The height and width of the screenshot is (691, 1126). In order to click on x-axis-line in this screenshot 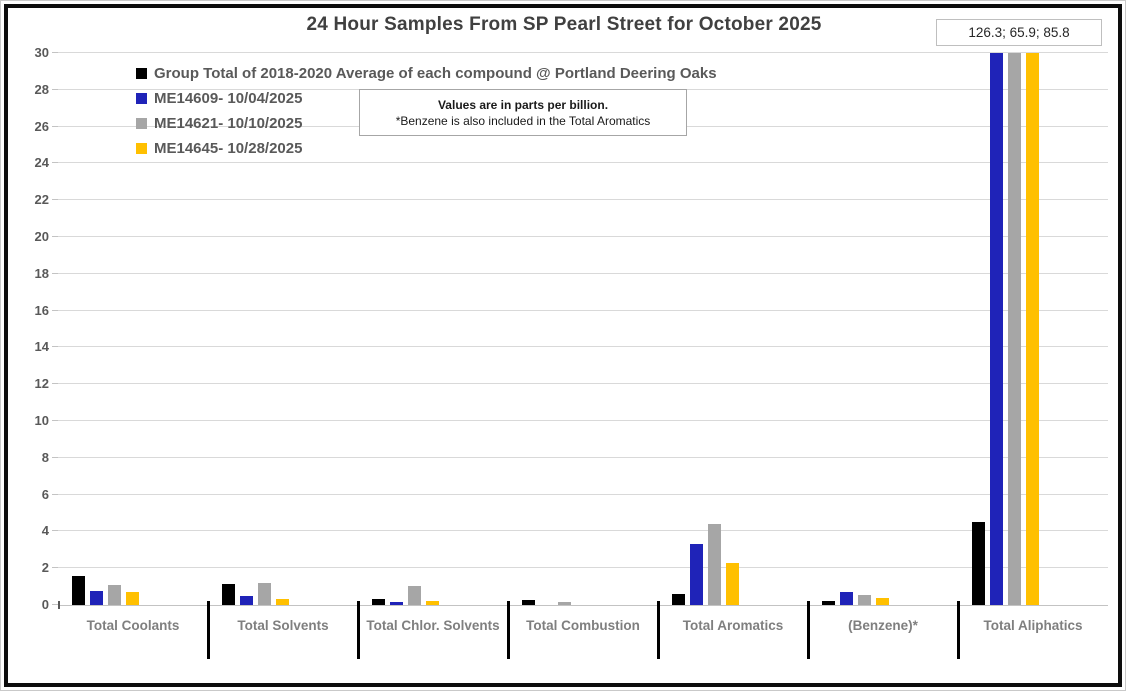, I will do `click(583, 605)`.